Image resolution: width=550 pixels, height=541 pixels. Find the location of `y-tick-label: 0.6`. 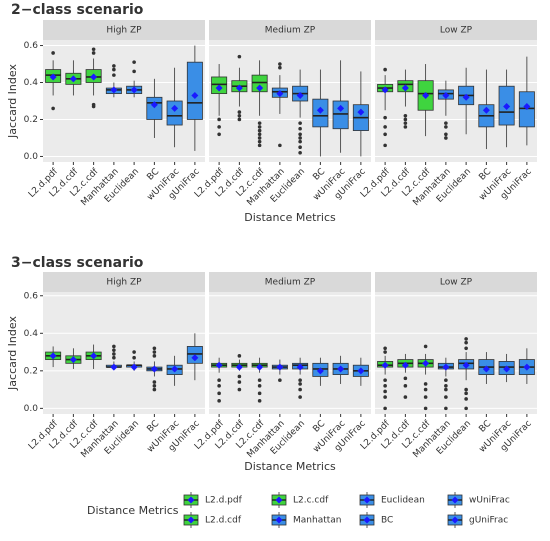

y-tick-label: 0.6 is located at coordinates (31, 46).